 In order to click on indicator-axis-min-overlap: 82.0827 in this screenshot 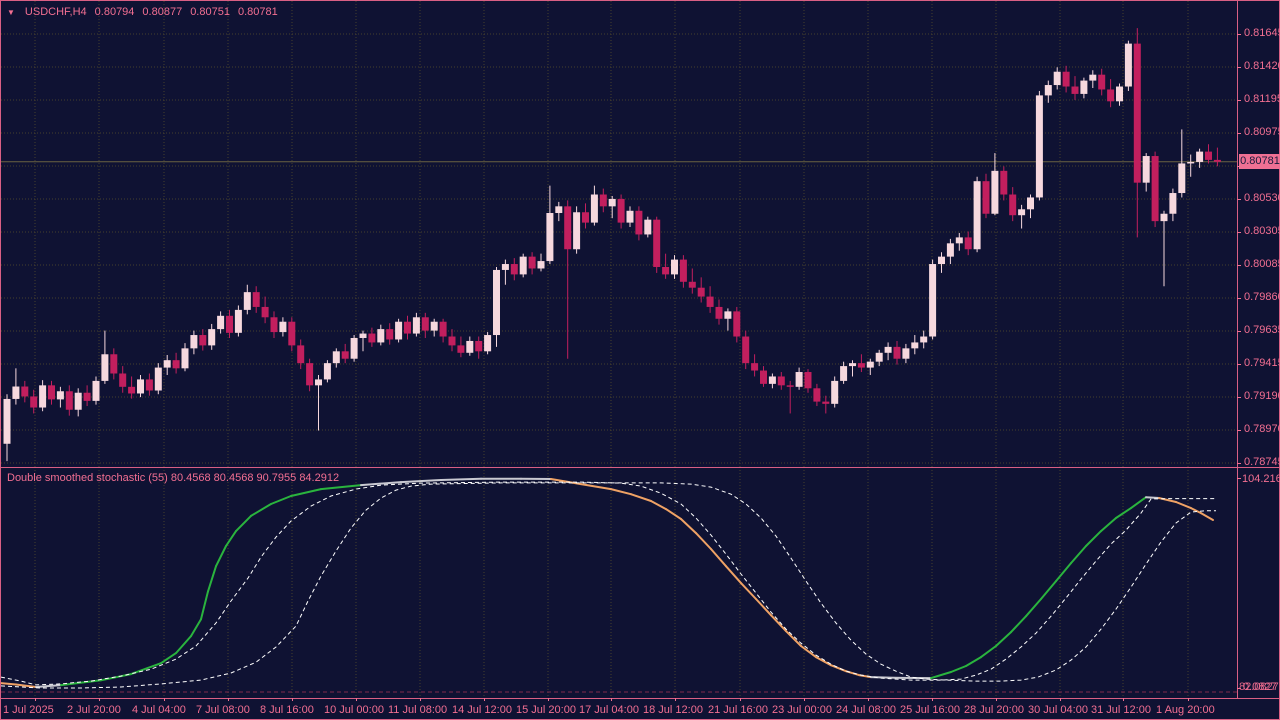, I will do `click(1259, 687)`.